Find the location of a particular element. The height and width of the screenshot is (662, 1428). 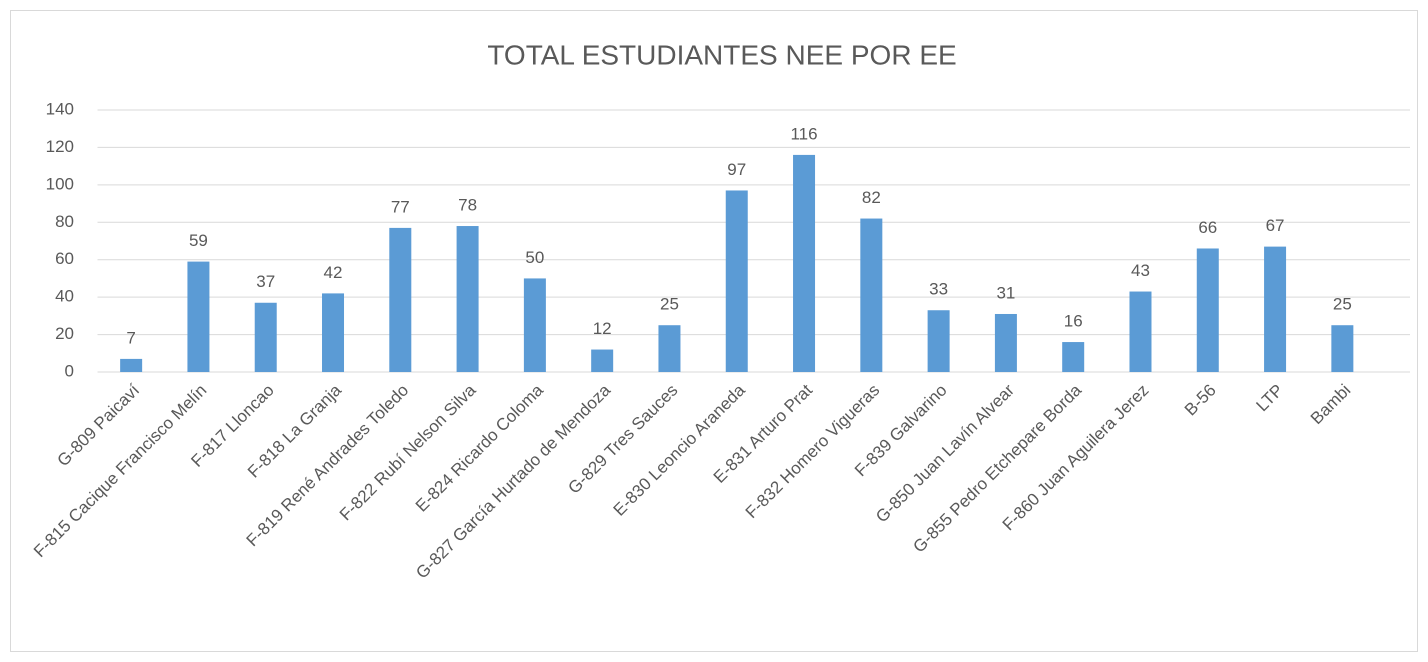

value-label: 59 is located at coordinates (198, 240).